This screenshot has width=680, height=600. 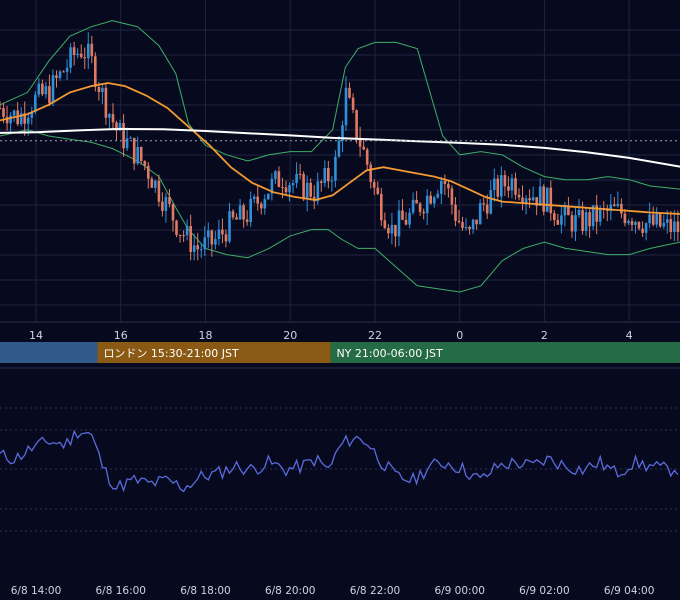 What do you see at coordinates (629, 335) in the screenshot?
I see `price-x-tick-label: 4` at bounding box center [629, 335].